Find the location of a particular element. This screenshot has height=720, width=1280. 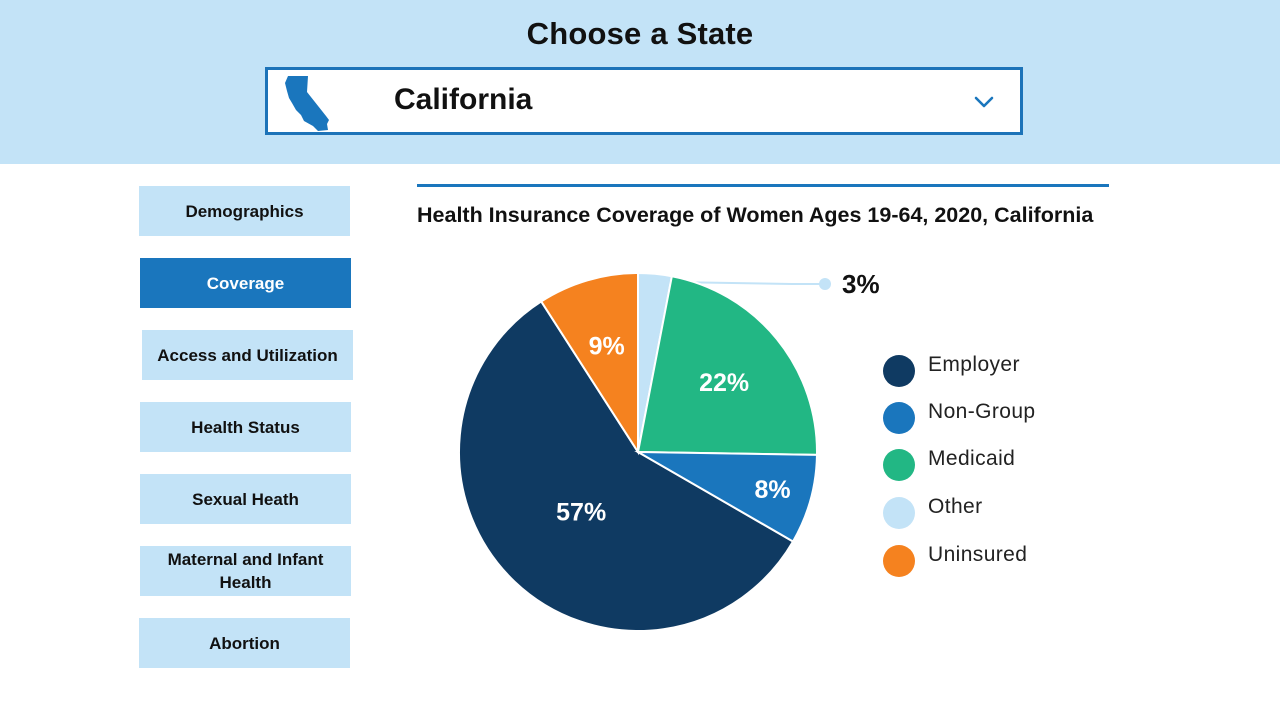

legend-item-employer: Employer is located at coordinates (1003, 368).